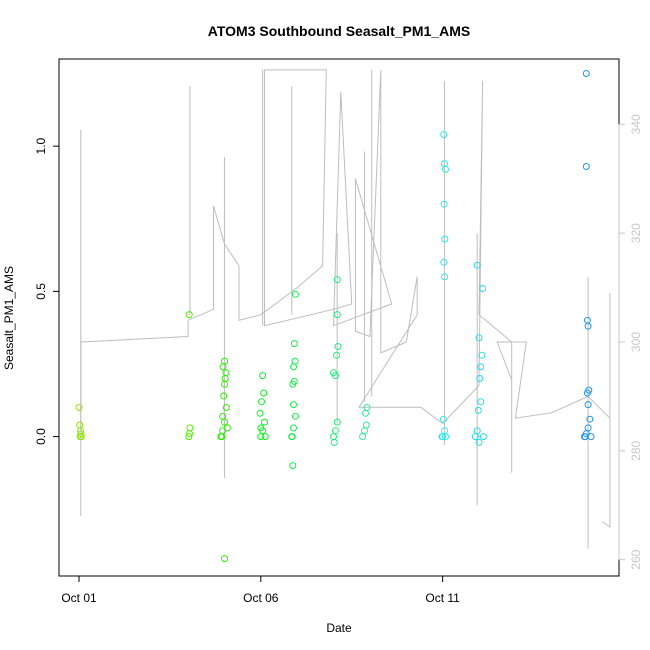 The height and width of the screenshot is (650, 650). Describe the element at coordinates (442, 598) in the screenshot. I see `x-tick-label: Oct 11` at that location.